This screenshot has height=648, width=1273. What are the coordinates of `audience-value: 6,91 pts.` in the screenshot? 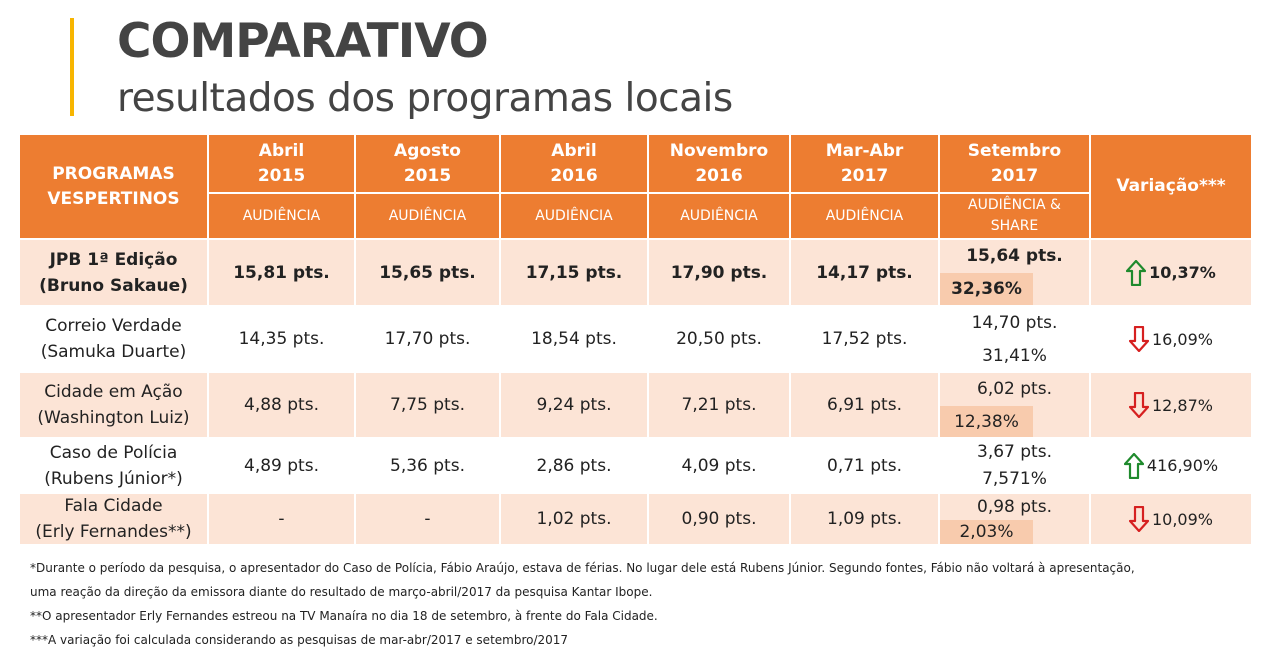 It's located at (864, 405).